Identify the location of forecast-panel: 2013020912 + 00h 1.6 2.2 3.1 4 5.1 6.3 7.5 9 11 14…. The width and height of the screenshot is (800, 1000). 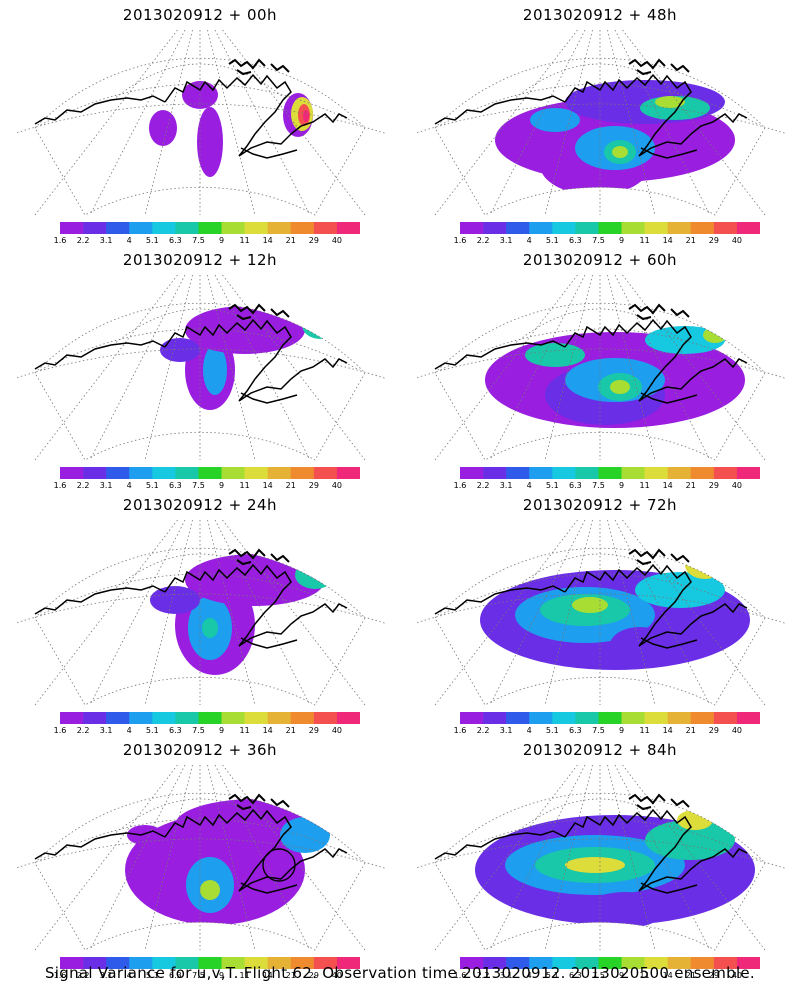
(200, 122).